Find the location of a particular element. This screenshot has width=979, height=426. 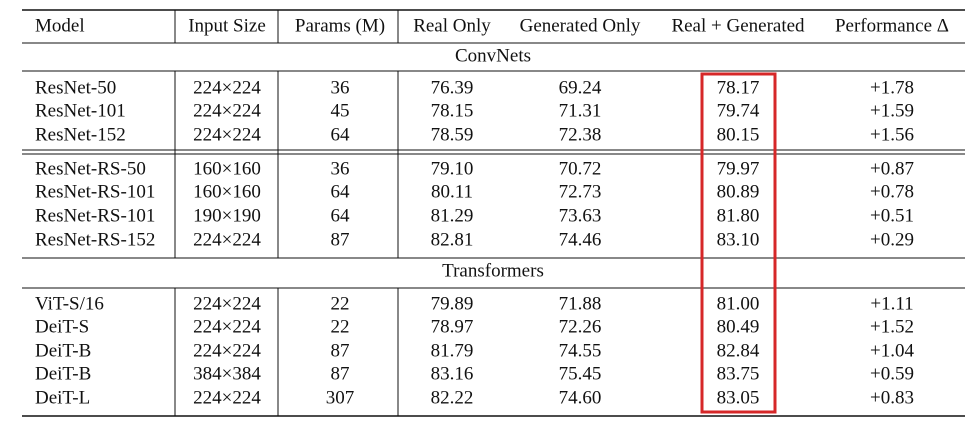

cell: 81.29 is located at coordinates (452, 215).